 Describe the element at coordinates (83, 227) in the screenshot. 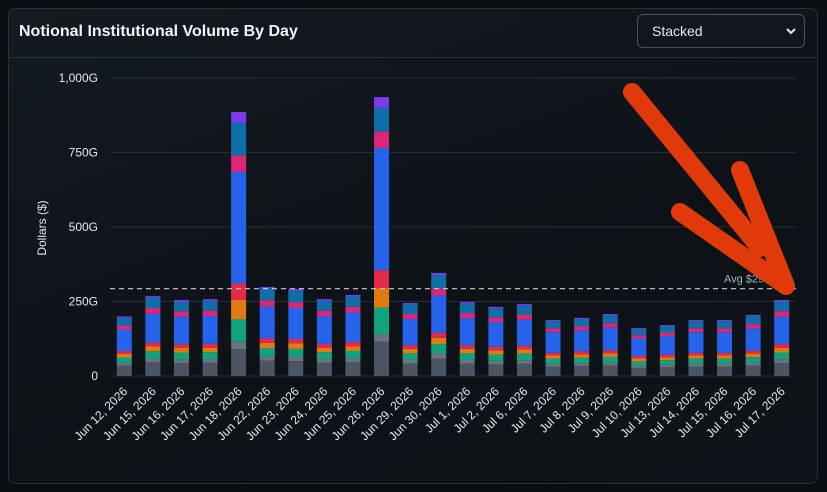

I see `y-tick-label: 500G` at that location.